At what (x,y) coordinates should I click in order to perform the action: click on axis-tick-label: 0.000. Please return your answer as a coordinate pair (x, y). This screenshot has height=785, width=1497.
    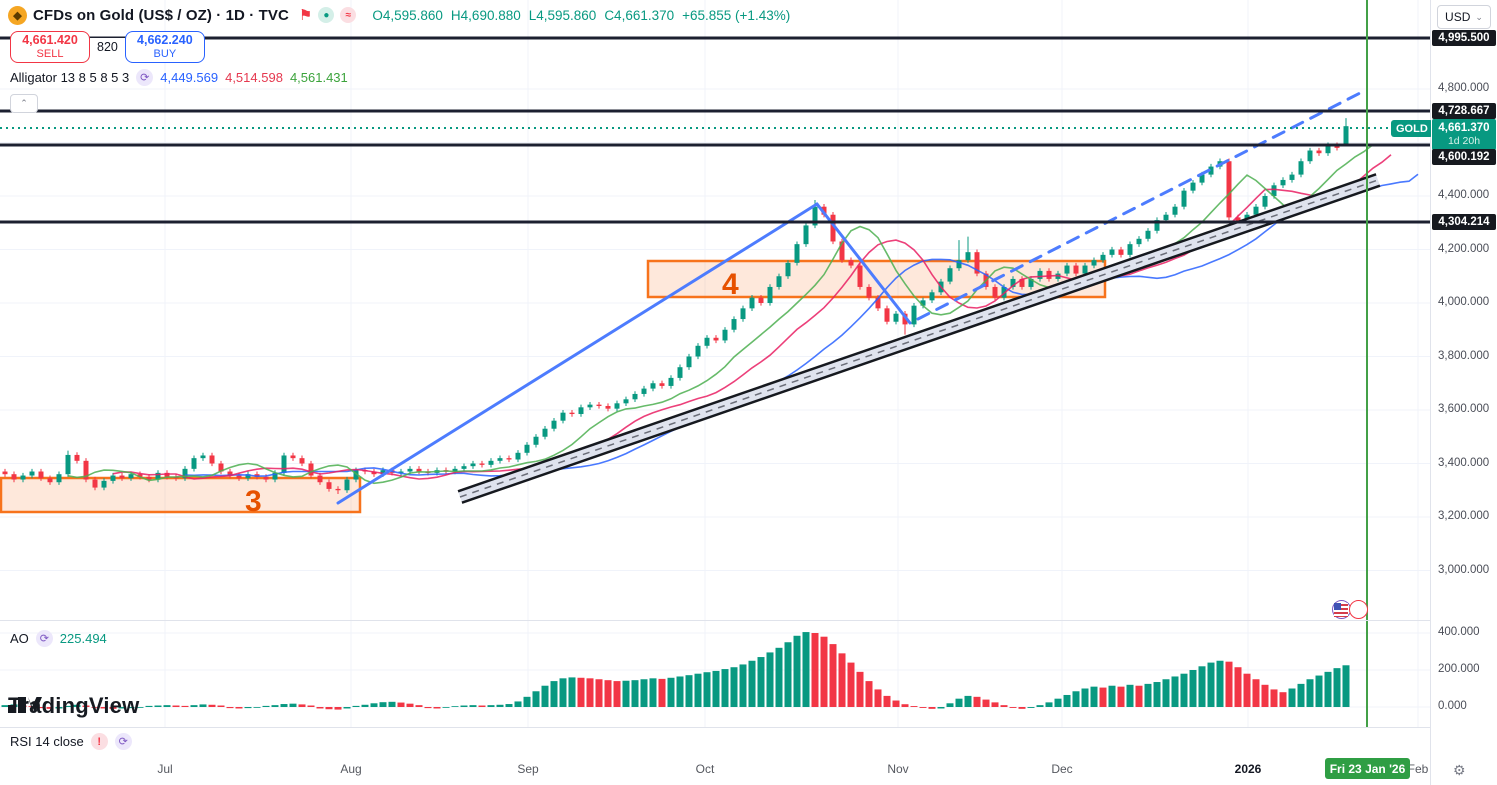
    Looking at the image, I should click on (1452, 706).